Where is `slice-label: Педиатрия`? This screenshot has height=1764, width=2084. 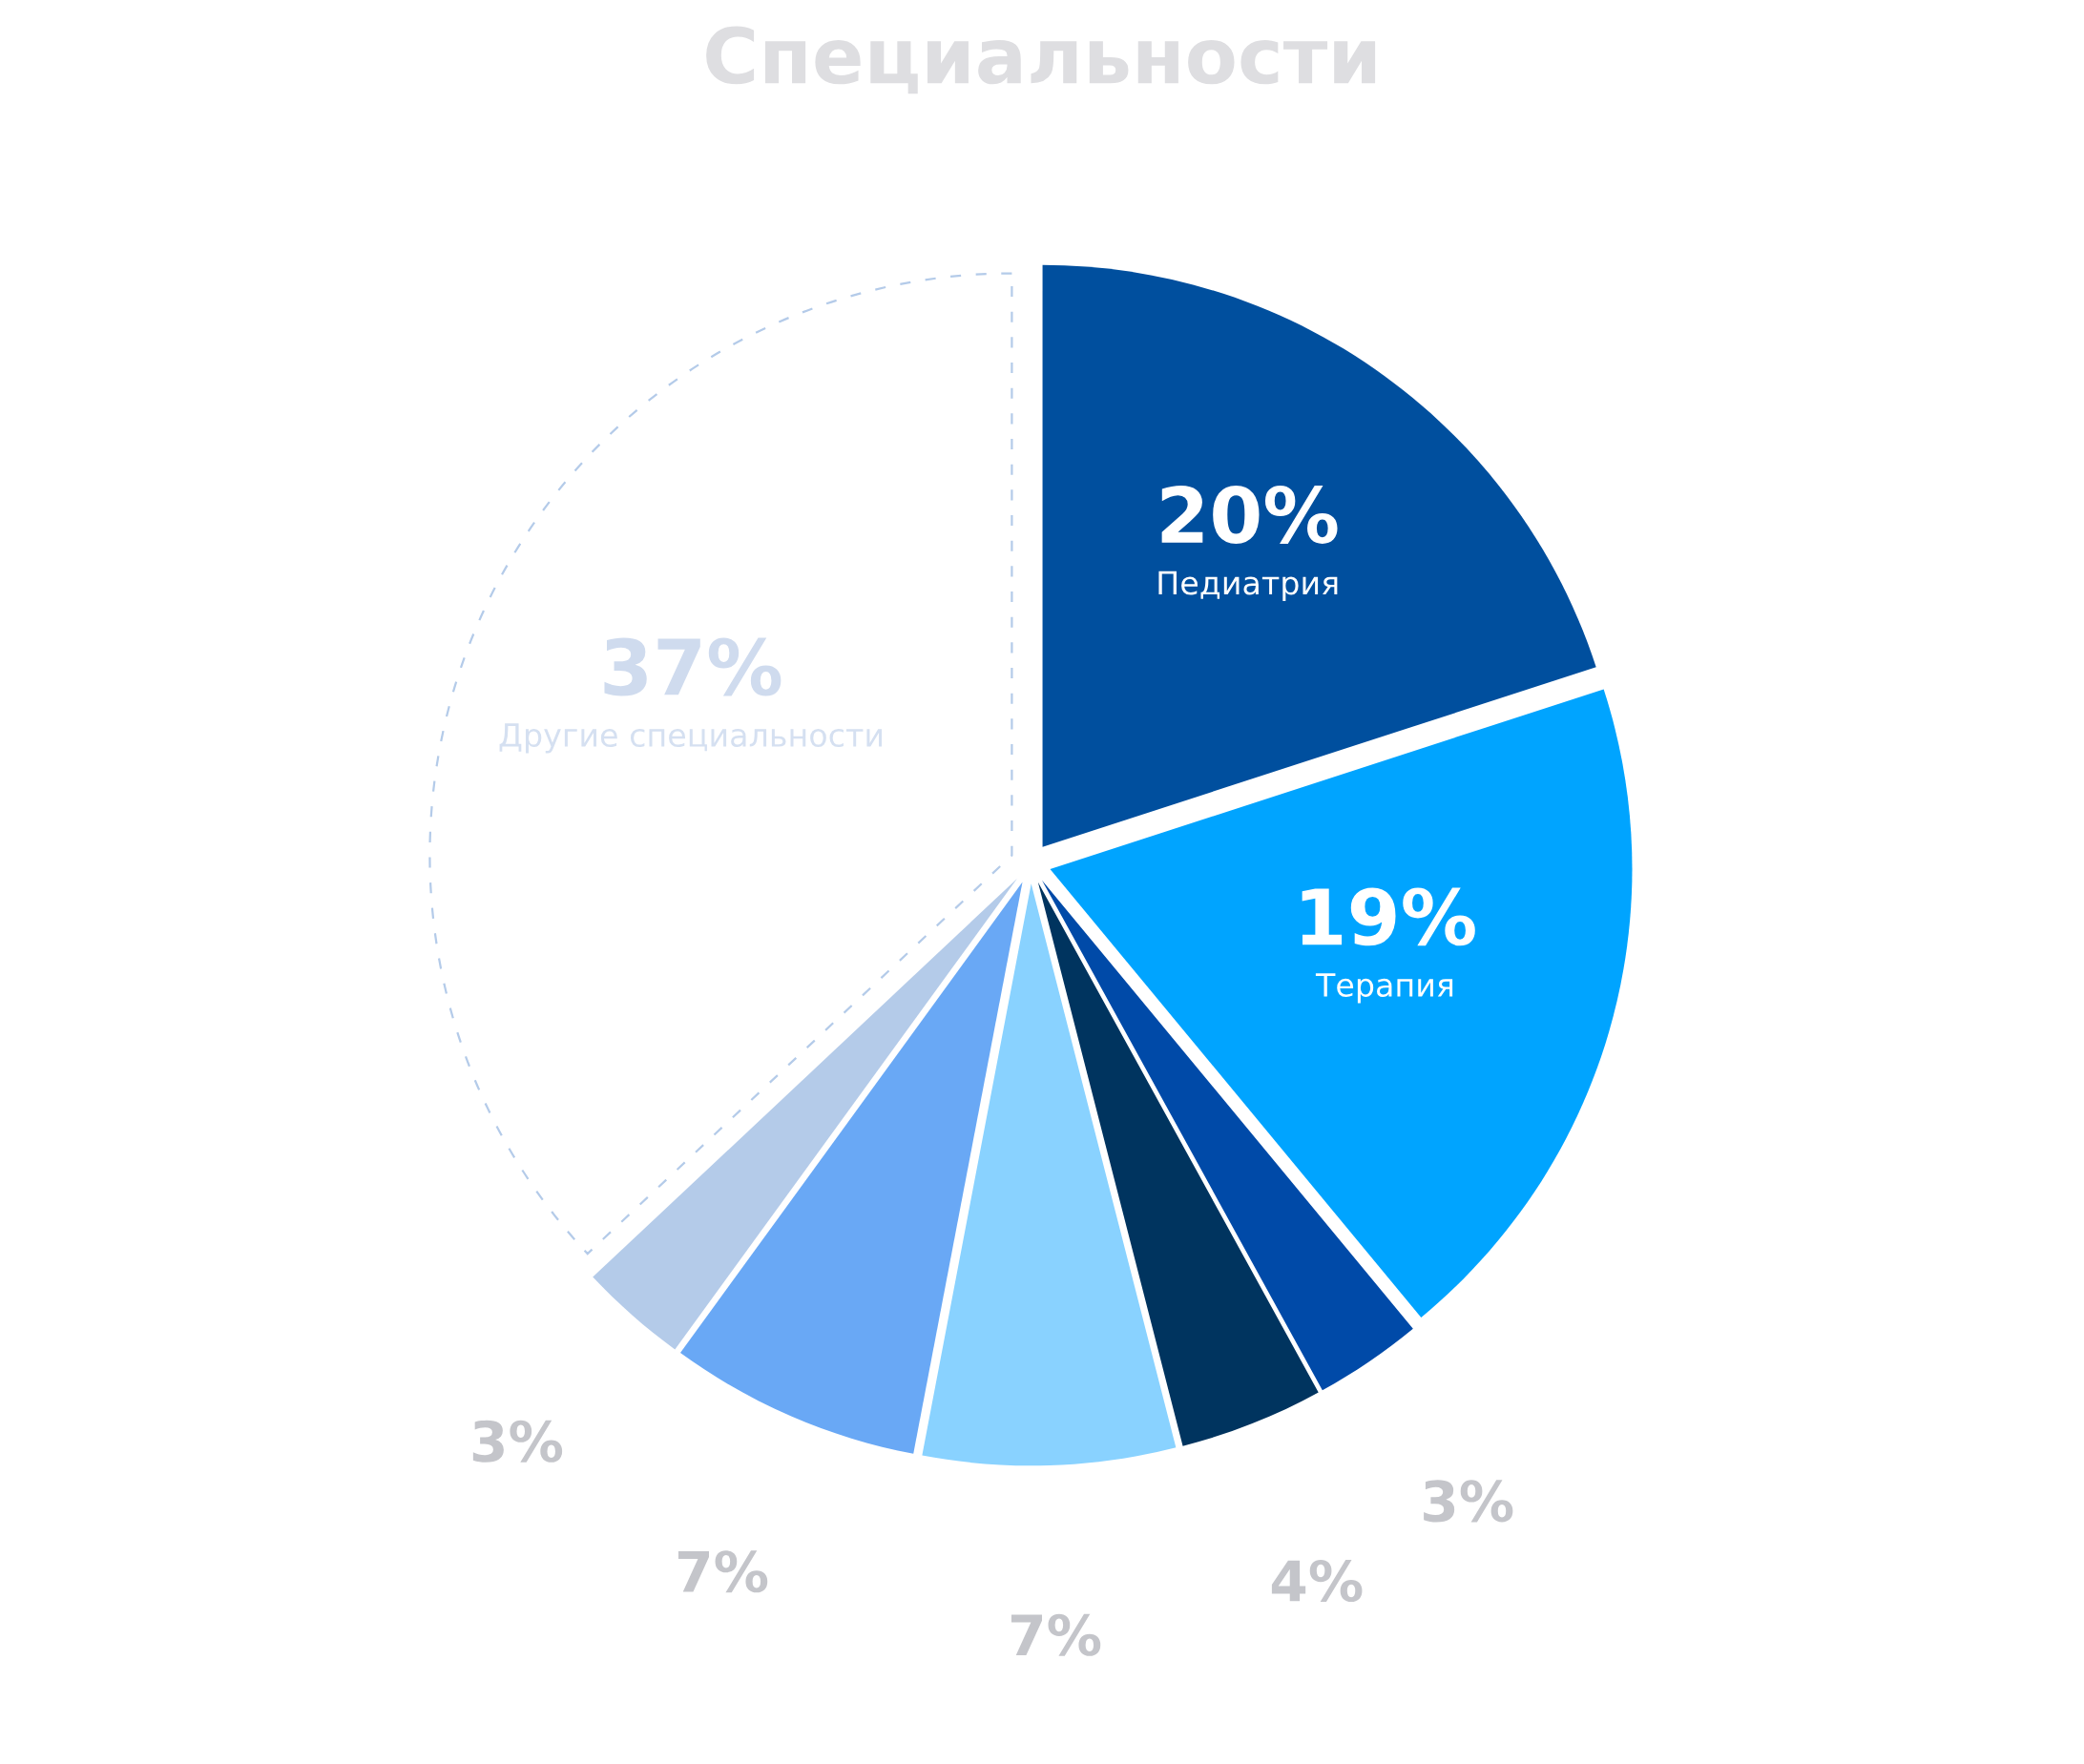 slice-label: Педиатрия is located at coordinates (1248, 586).